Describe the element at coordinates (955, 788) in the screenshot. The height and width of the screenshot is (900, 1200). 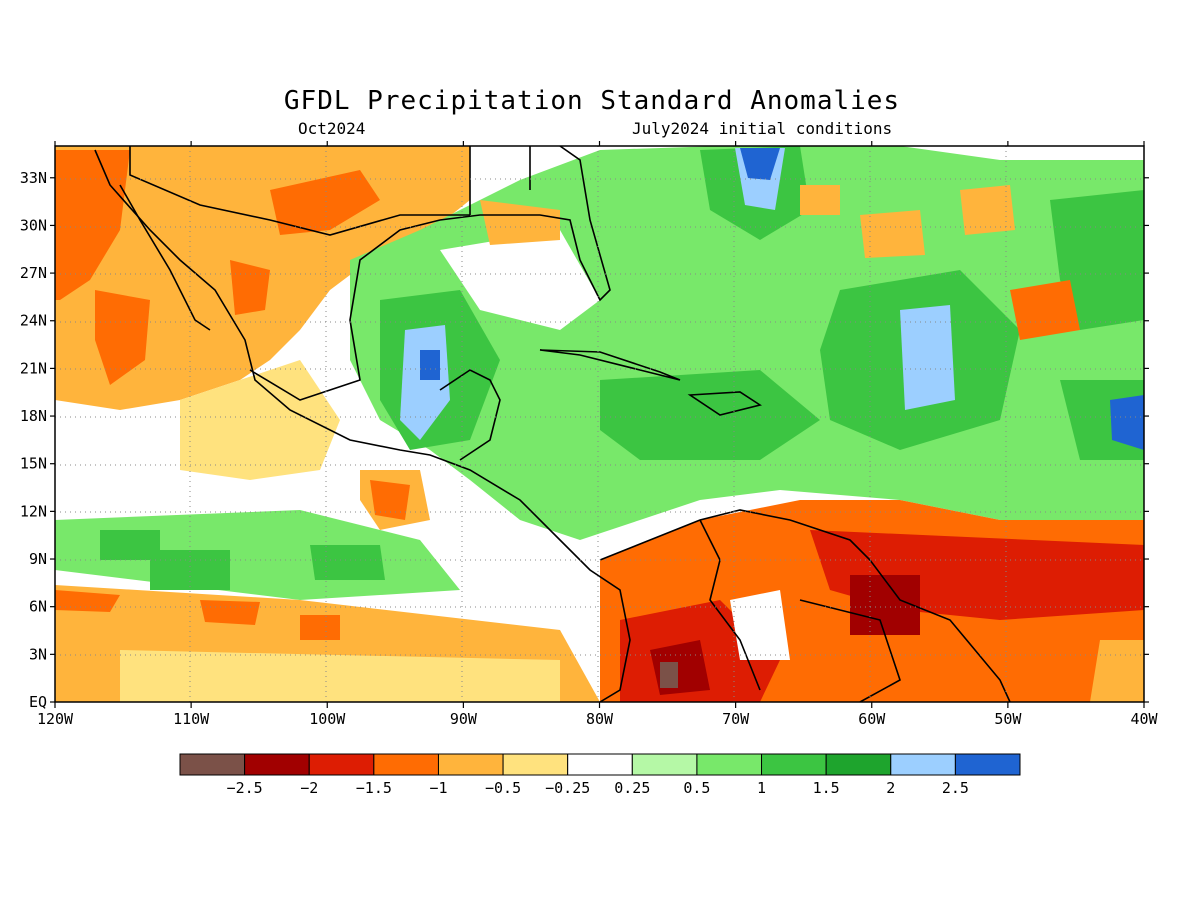
I see `colorbar-label: 2.5` at that location.